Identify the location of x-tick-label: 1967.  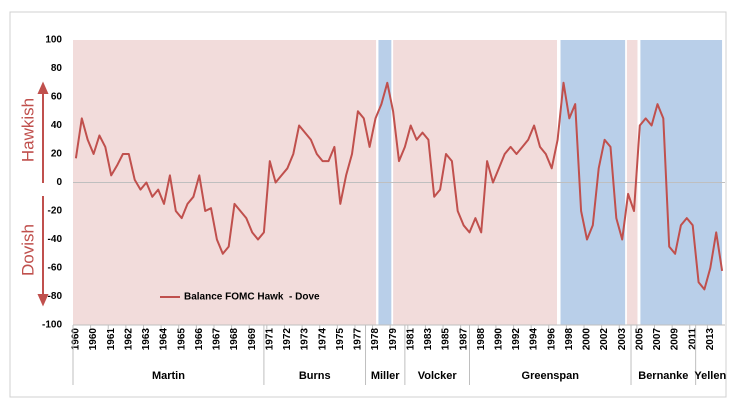
(217, 339).